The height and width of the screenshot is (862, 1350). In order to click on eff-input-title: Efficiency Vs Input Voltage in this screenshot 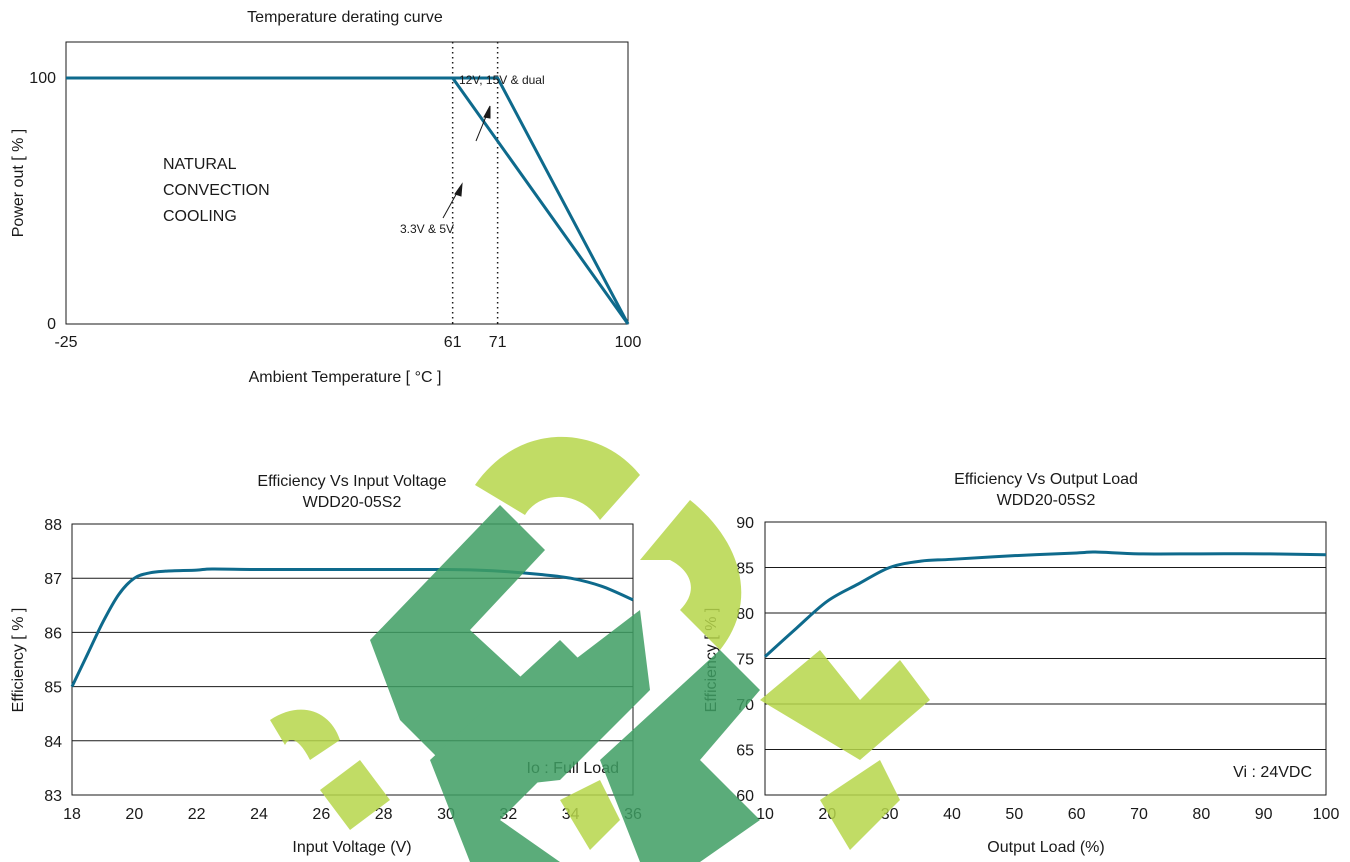, I will do `click(351, 481)`.